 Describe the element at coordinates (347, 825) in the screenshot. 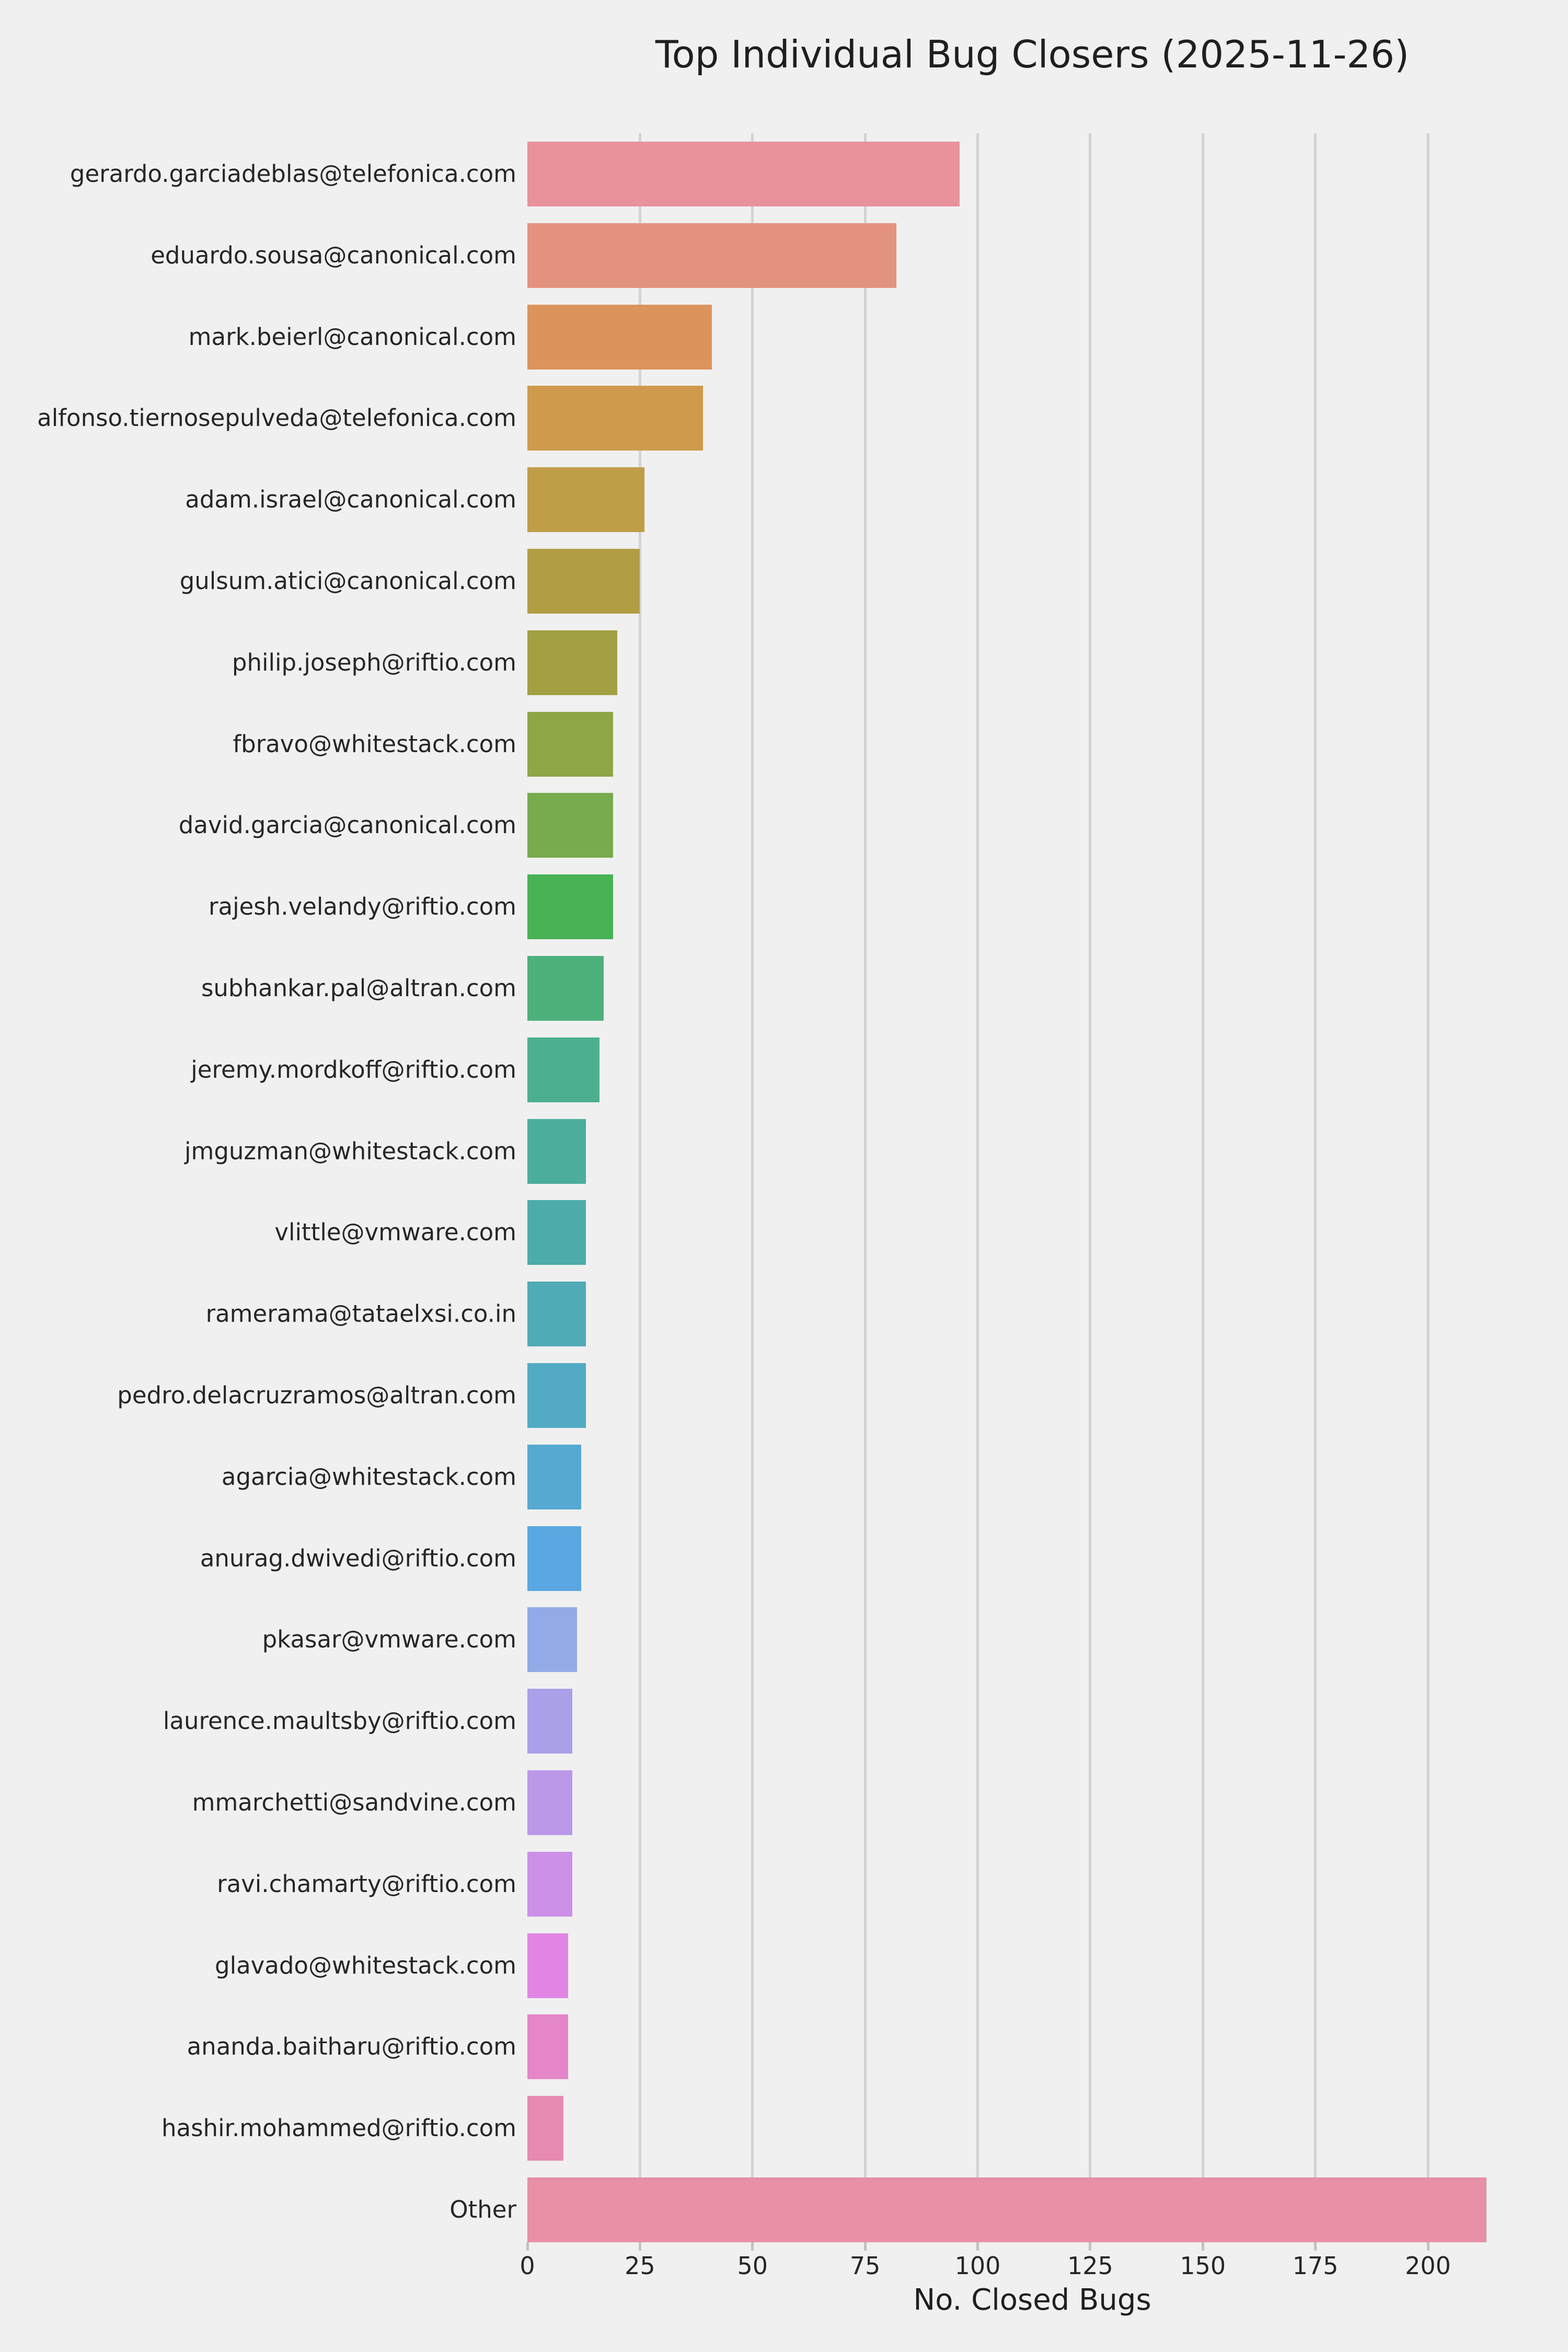

I see `y-axis-label-8: david.garcia@canonical.com` at that location.